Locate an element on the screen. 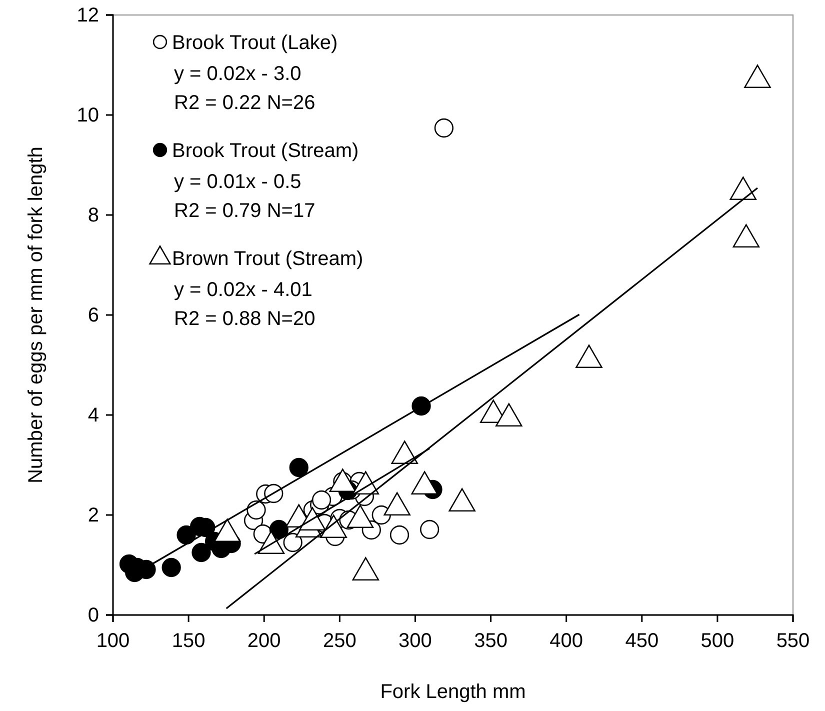 This screenshot has width=825, height=711. annotation: y = 0.02x - 4.01 is located at coordinates (243, 290).